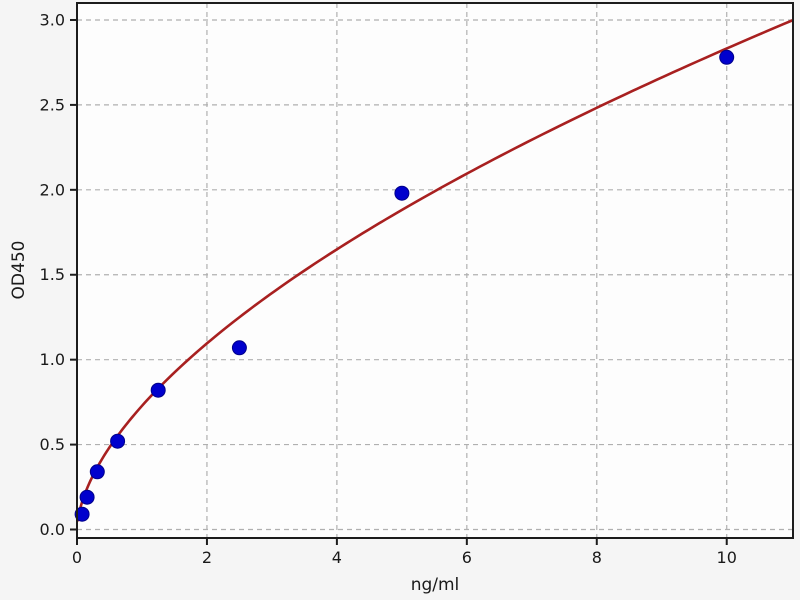 The height and width of the screenshot is (600, 800). What do you see at coordinates (435, 585) in the screenshot?
I see `x-axis-label: ng/ml` at bounding box center [435, 585].